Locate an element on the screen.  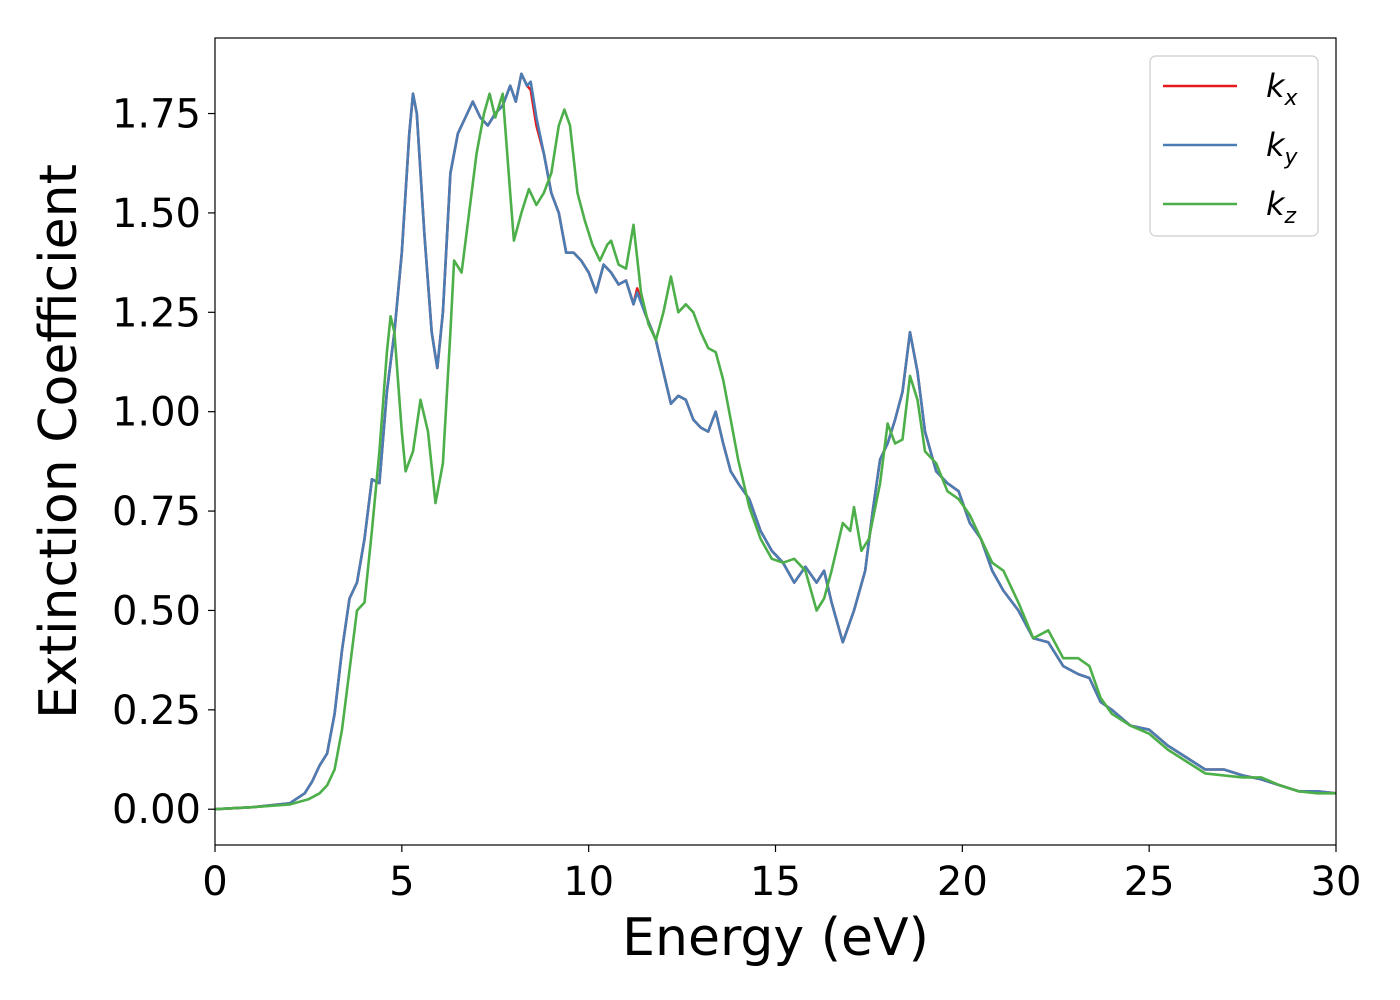
x-tick-label: 30 is located at coordinates (1336, 882).